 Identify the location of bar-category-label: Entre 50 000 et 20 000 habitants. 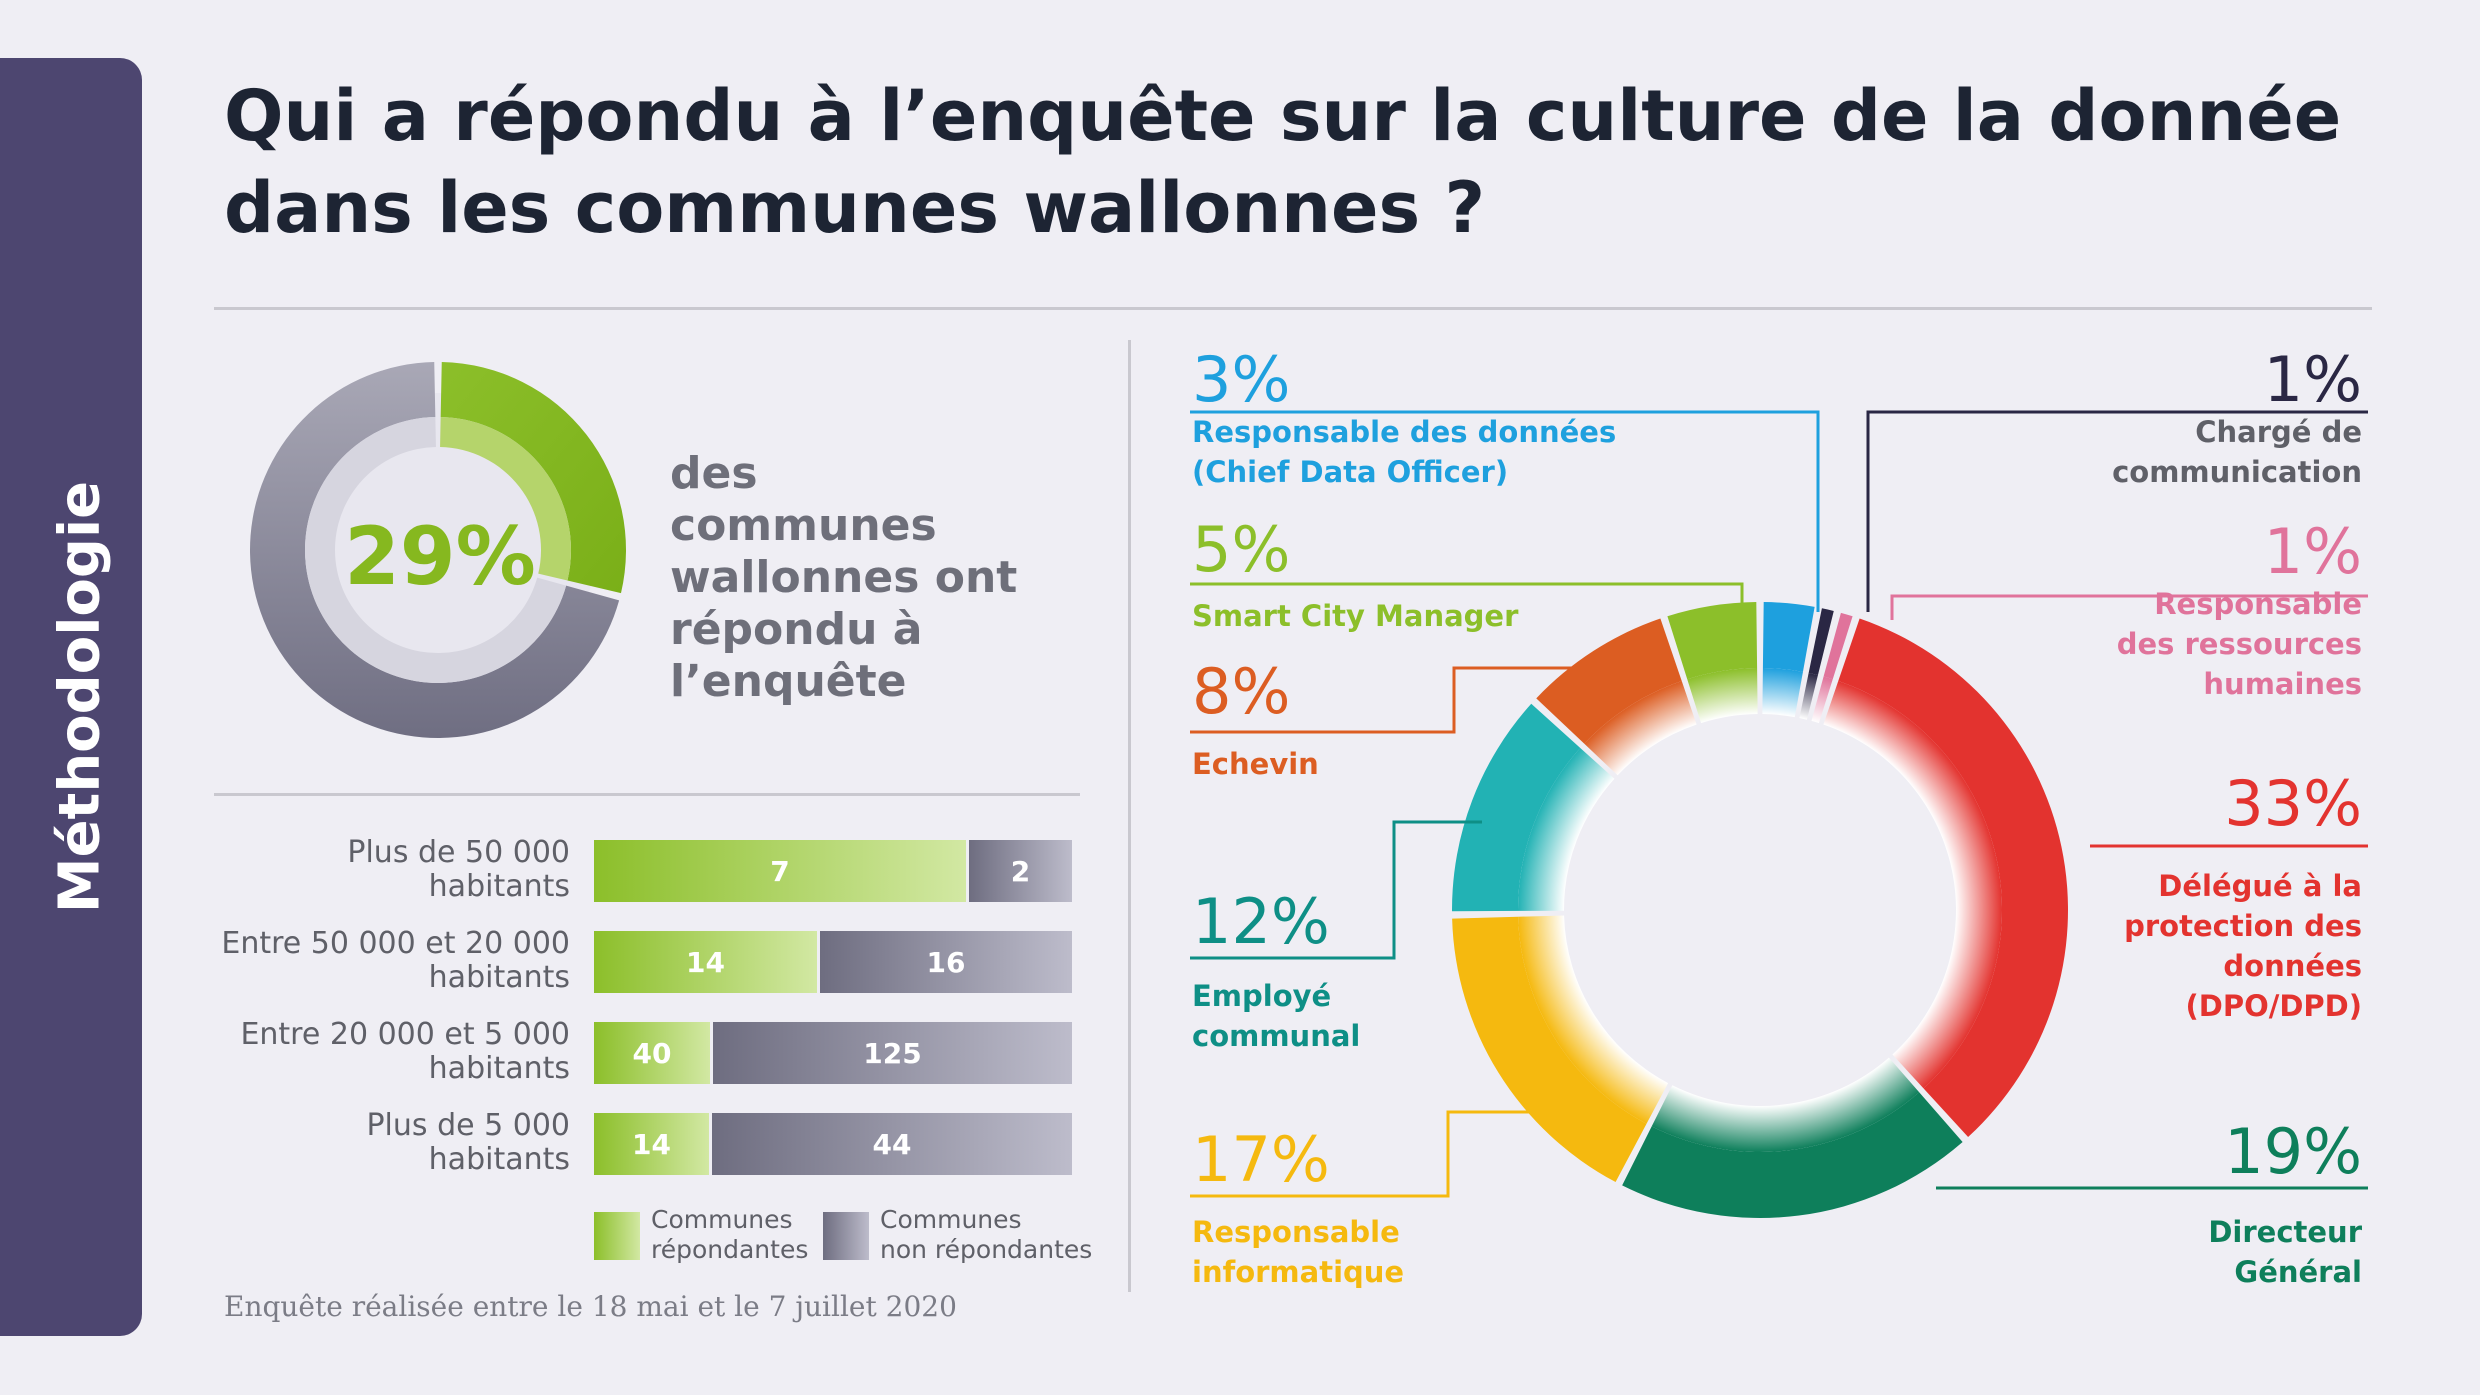
(385, 961).